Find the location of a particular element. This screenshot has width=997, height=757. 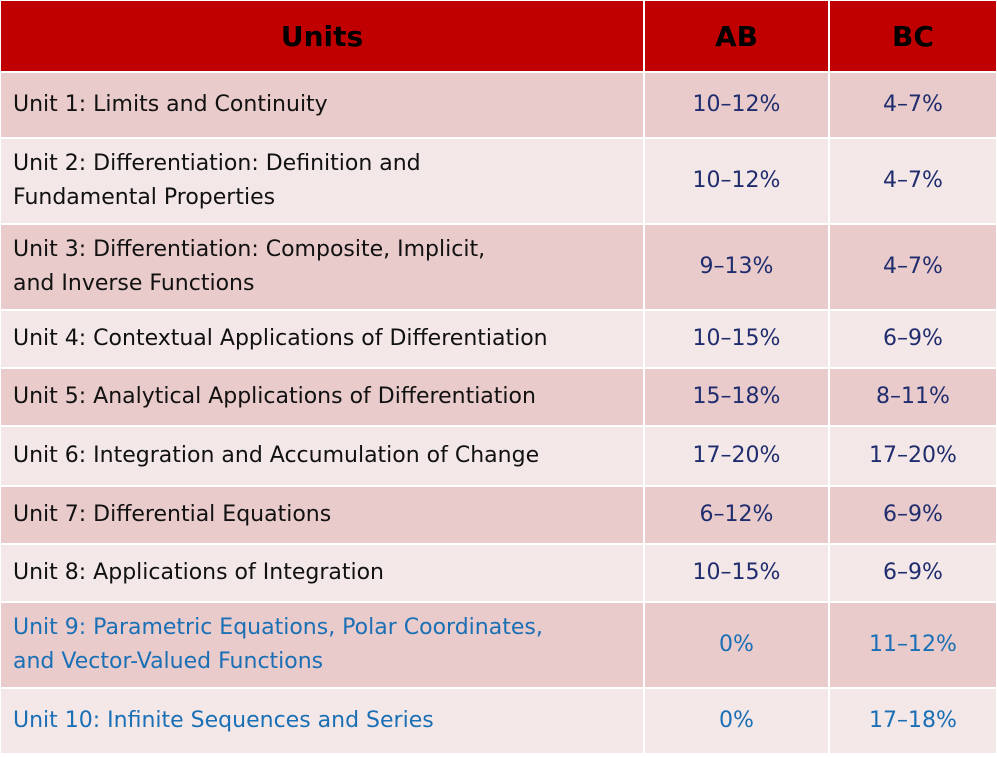

header-bc: BC is located at coordinates (913, 37).